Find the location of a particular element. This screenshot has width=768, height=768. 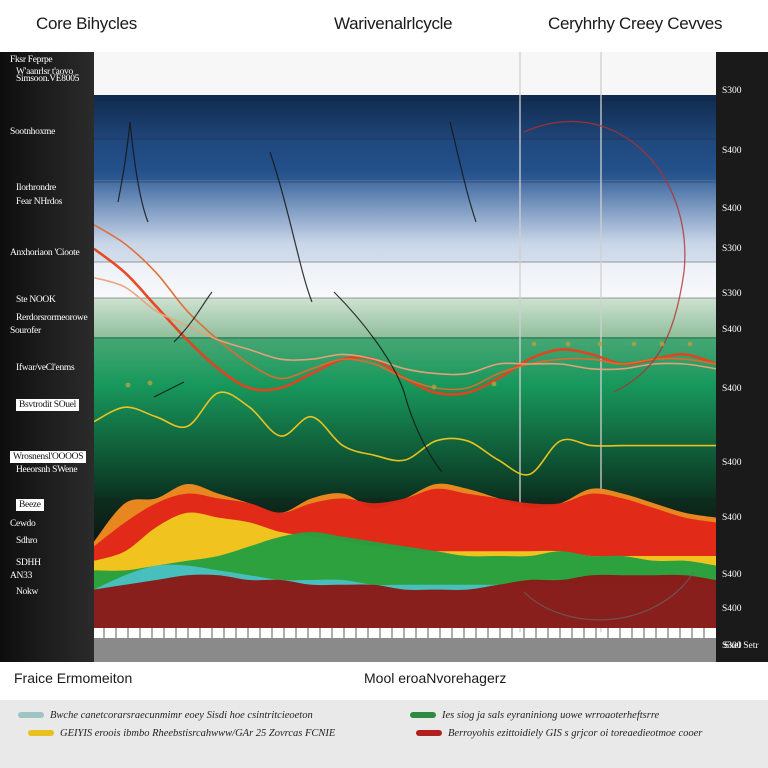

left-label: Sourofer is located at coordinates (25, 331).